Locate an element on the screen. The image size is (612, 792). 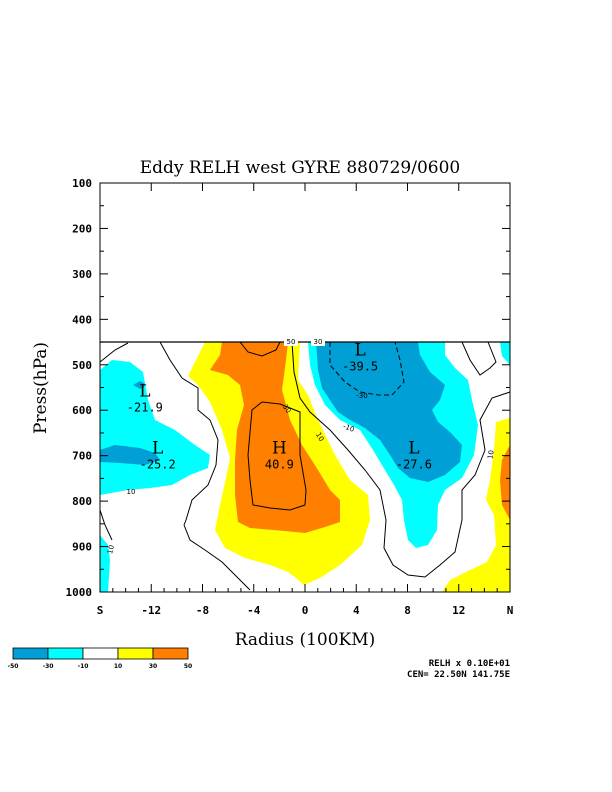
y-tick-label: 600 is located at coordinates (82, 410).